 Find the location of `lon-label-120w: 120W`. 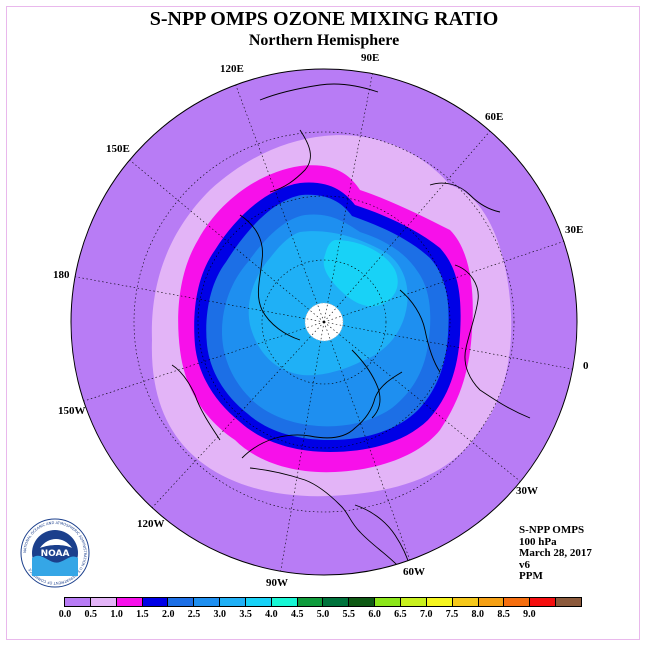

lon-label-120w: 120W is located at coordinates (151, 524).